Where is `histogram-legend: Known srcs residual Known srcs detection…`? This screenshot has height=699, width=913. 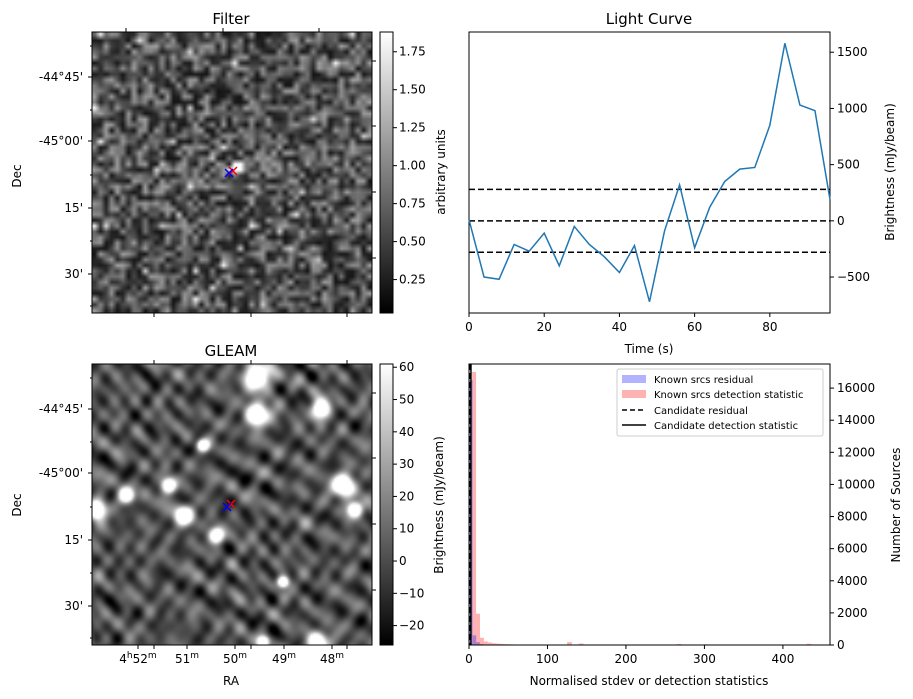
histogram-legend: Known srcs residual Known srcs detection… is located at coordinates (720, 402).